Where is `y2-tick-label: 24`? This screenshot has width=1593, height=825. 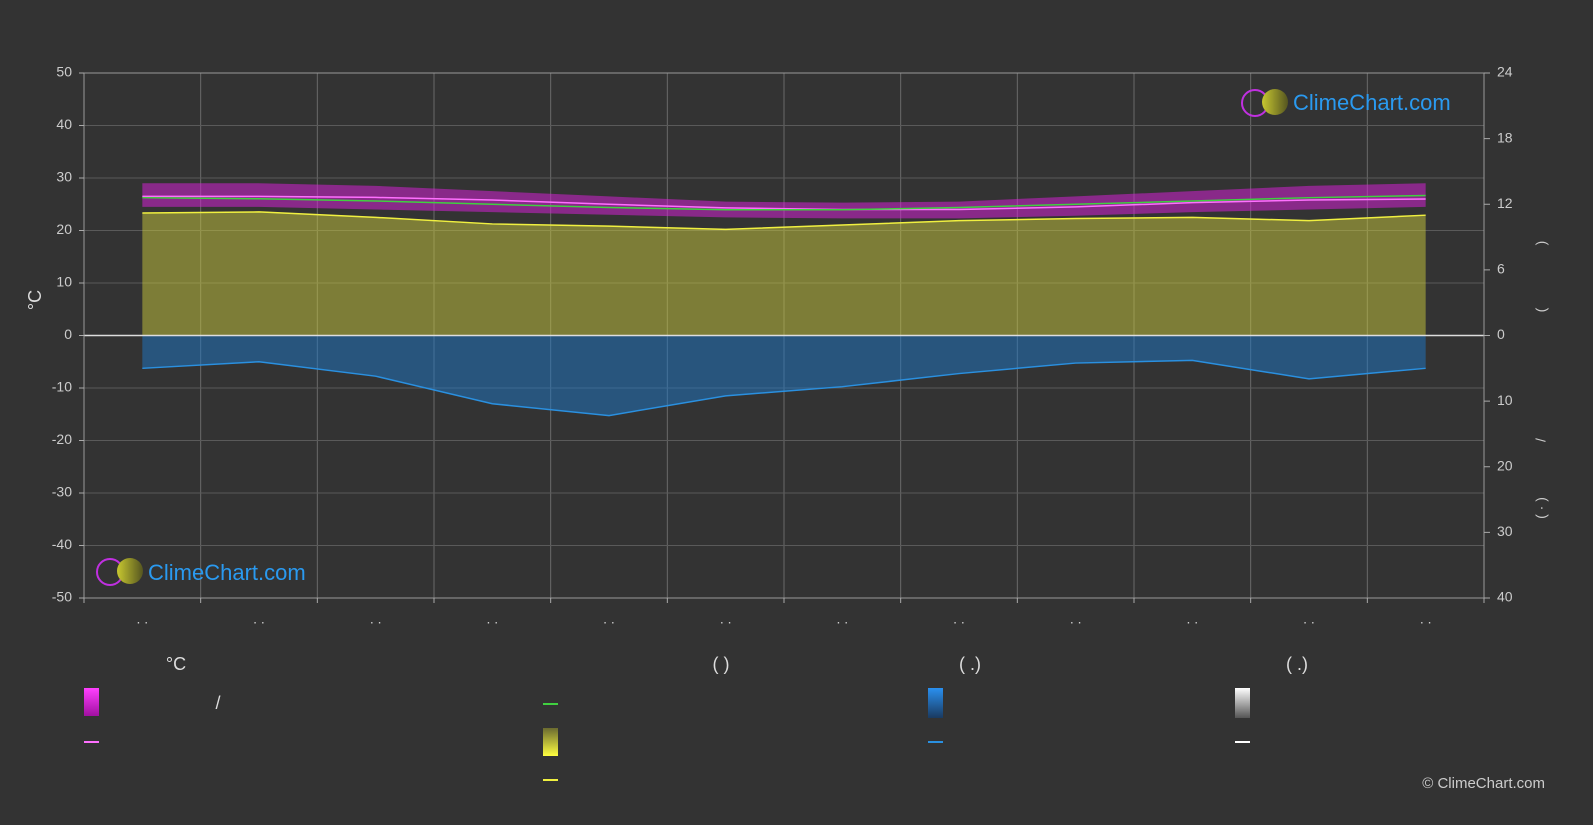 y2-tick-label: 24 is located at coordinates (1505, 72).